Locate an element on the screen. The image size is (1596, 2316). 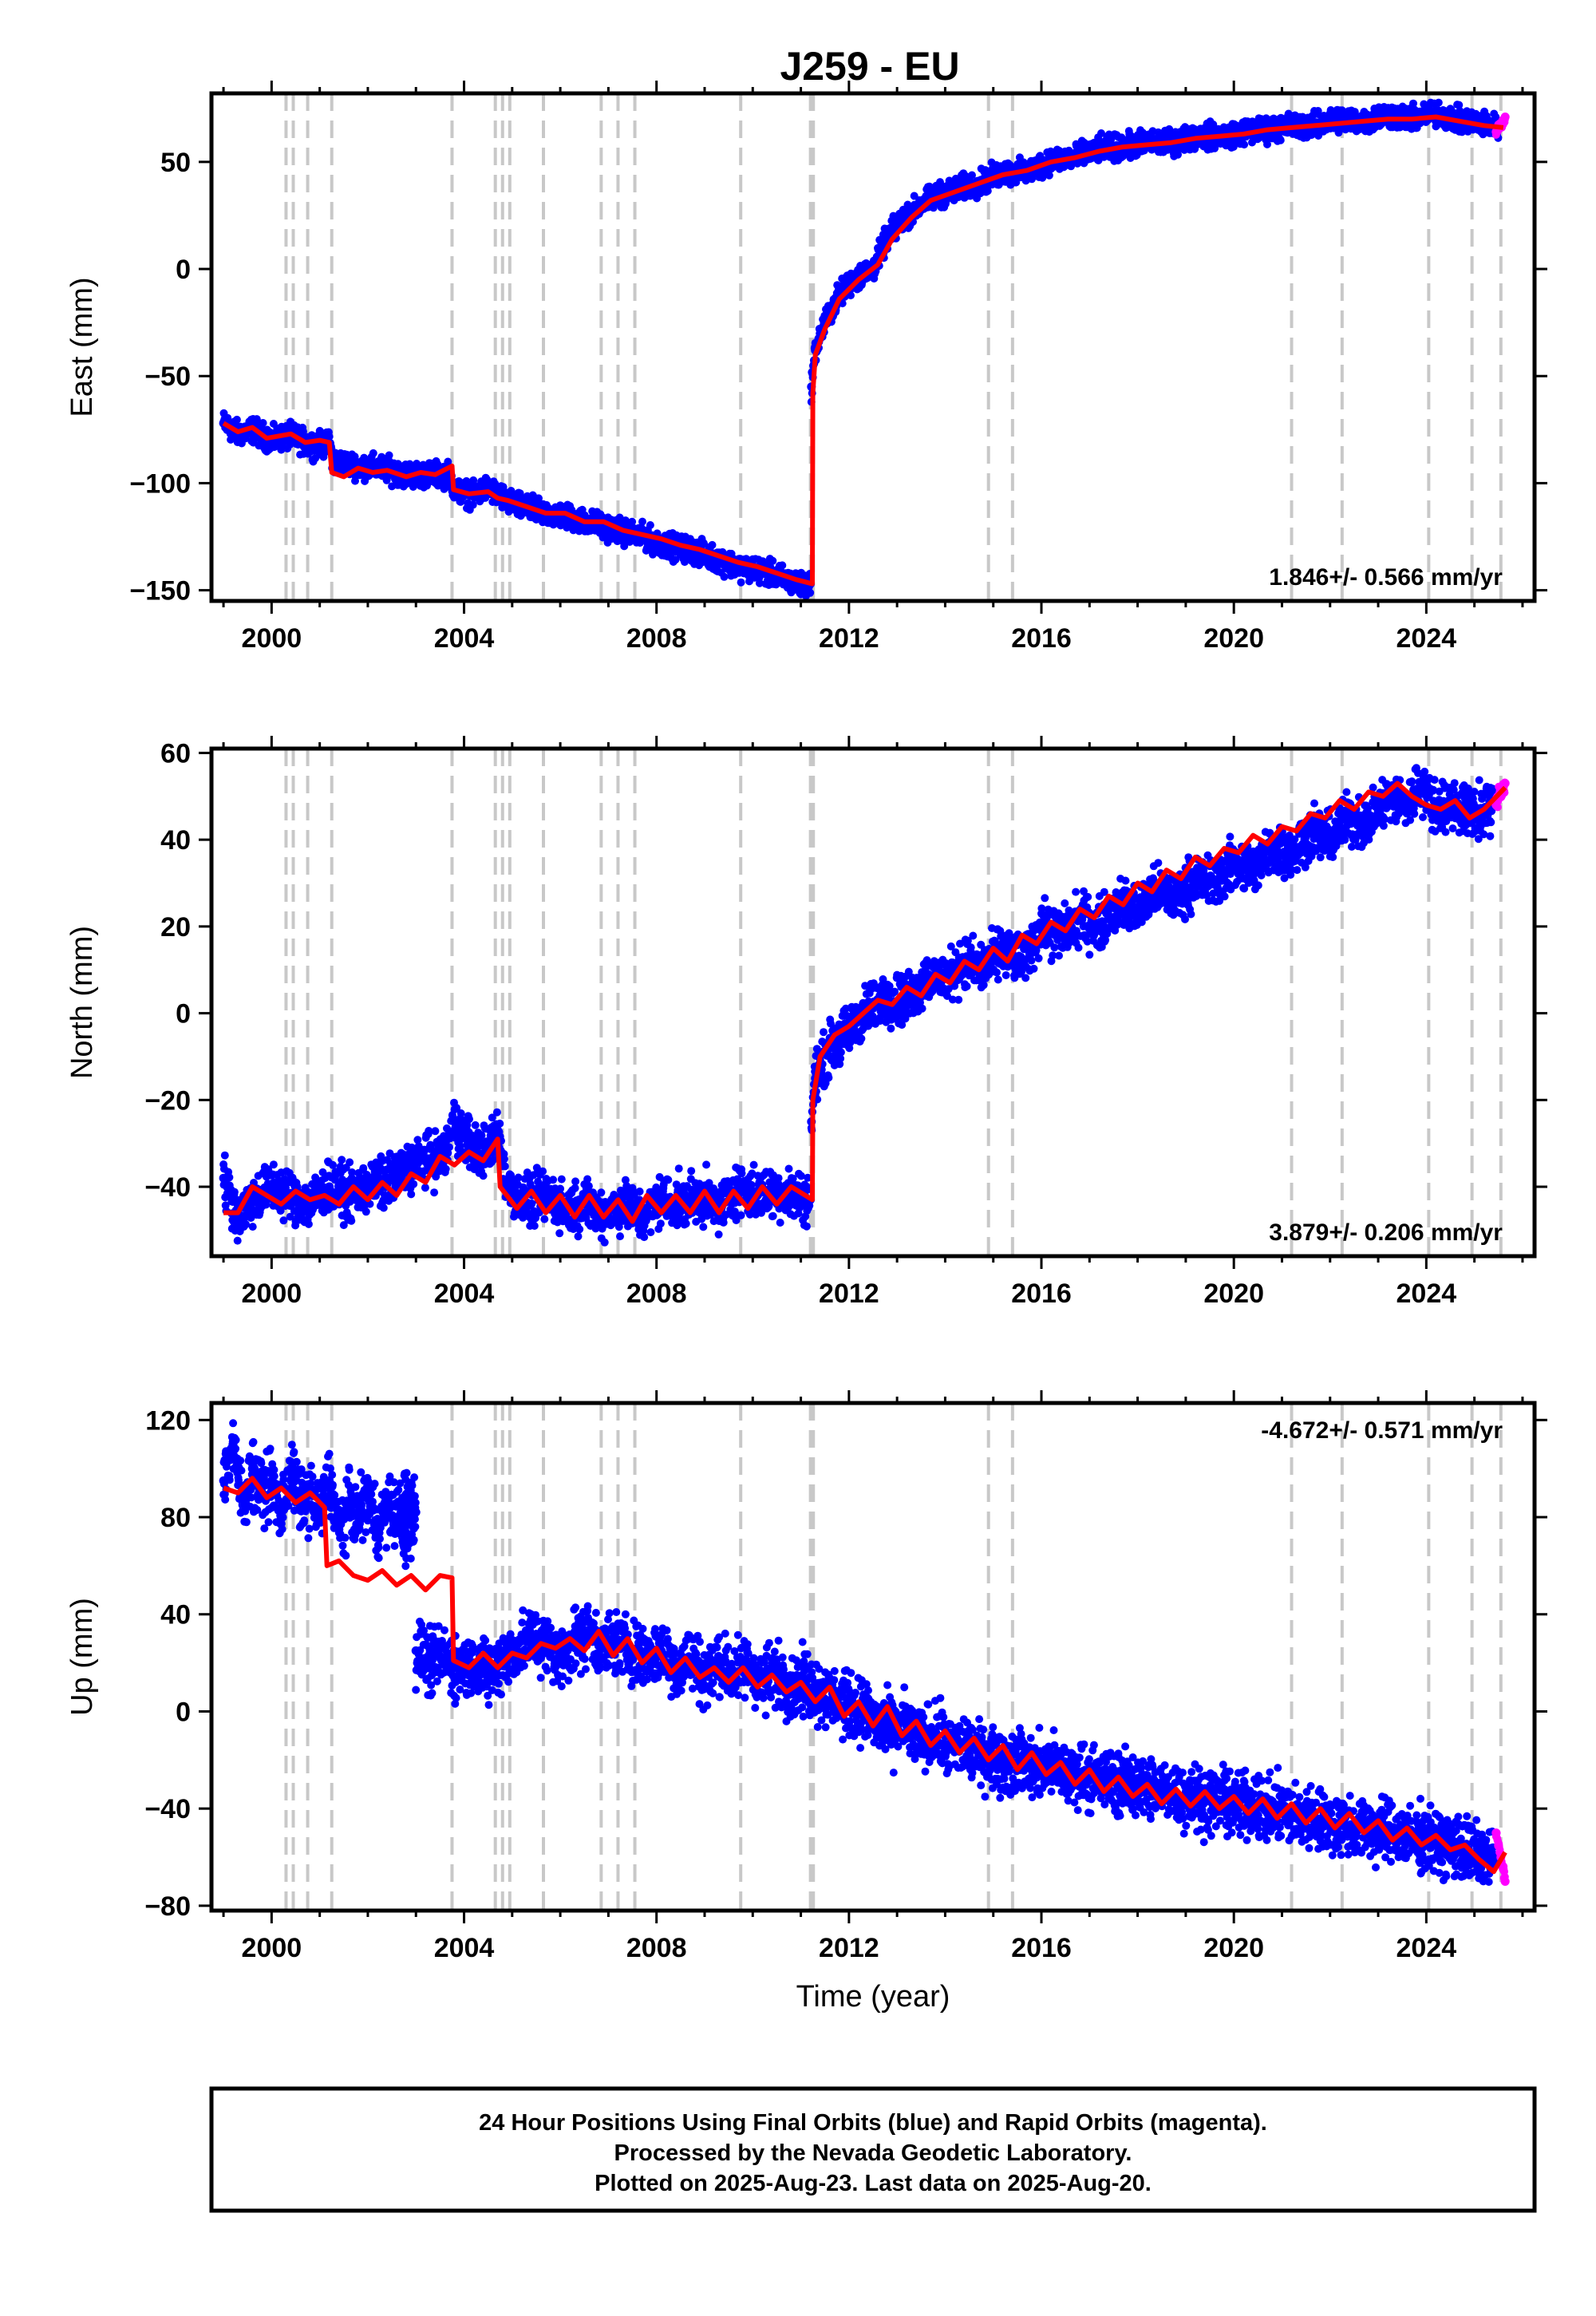
x-tick-label: 2024 is located at coordinates (1426, 638).